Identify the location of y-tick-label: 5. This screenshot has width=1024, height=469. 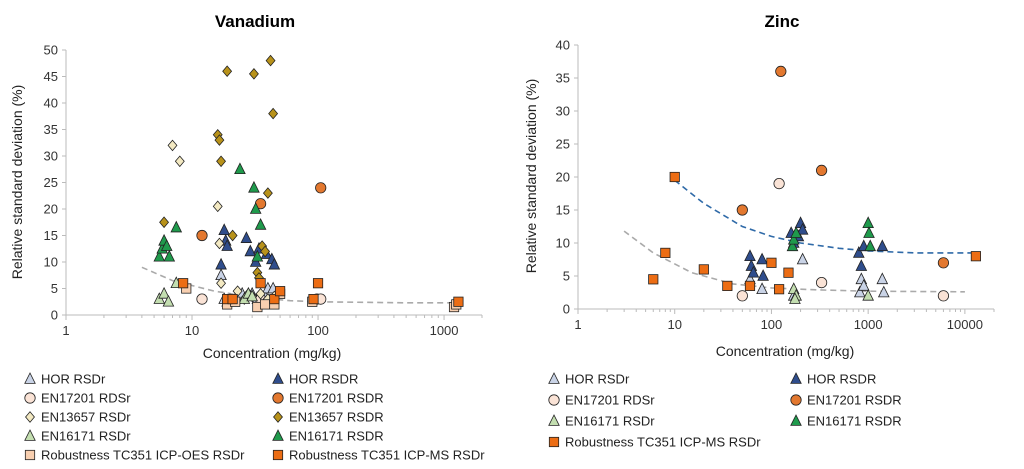
(566, 276).